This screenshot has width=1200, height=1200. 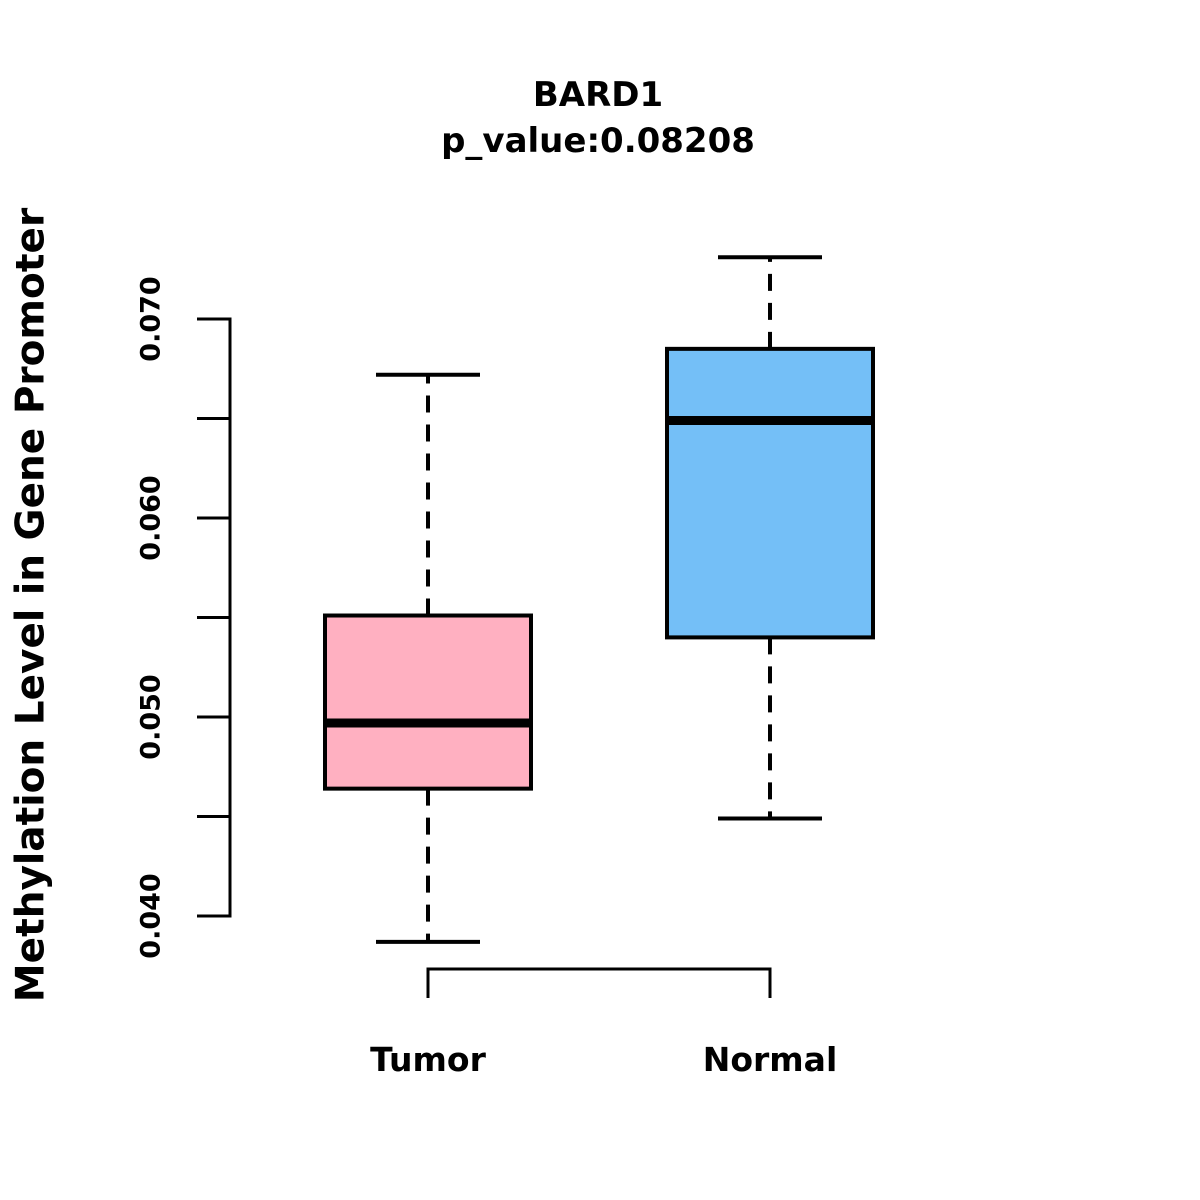 I want to click on category-label-normal: Normal, so click(x=770, y=1059).